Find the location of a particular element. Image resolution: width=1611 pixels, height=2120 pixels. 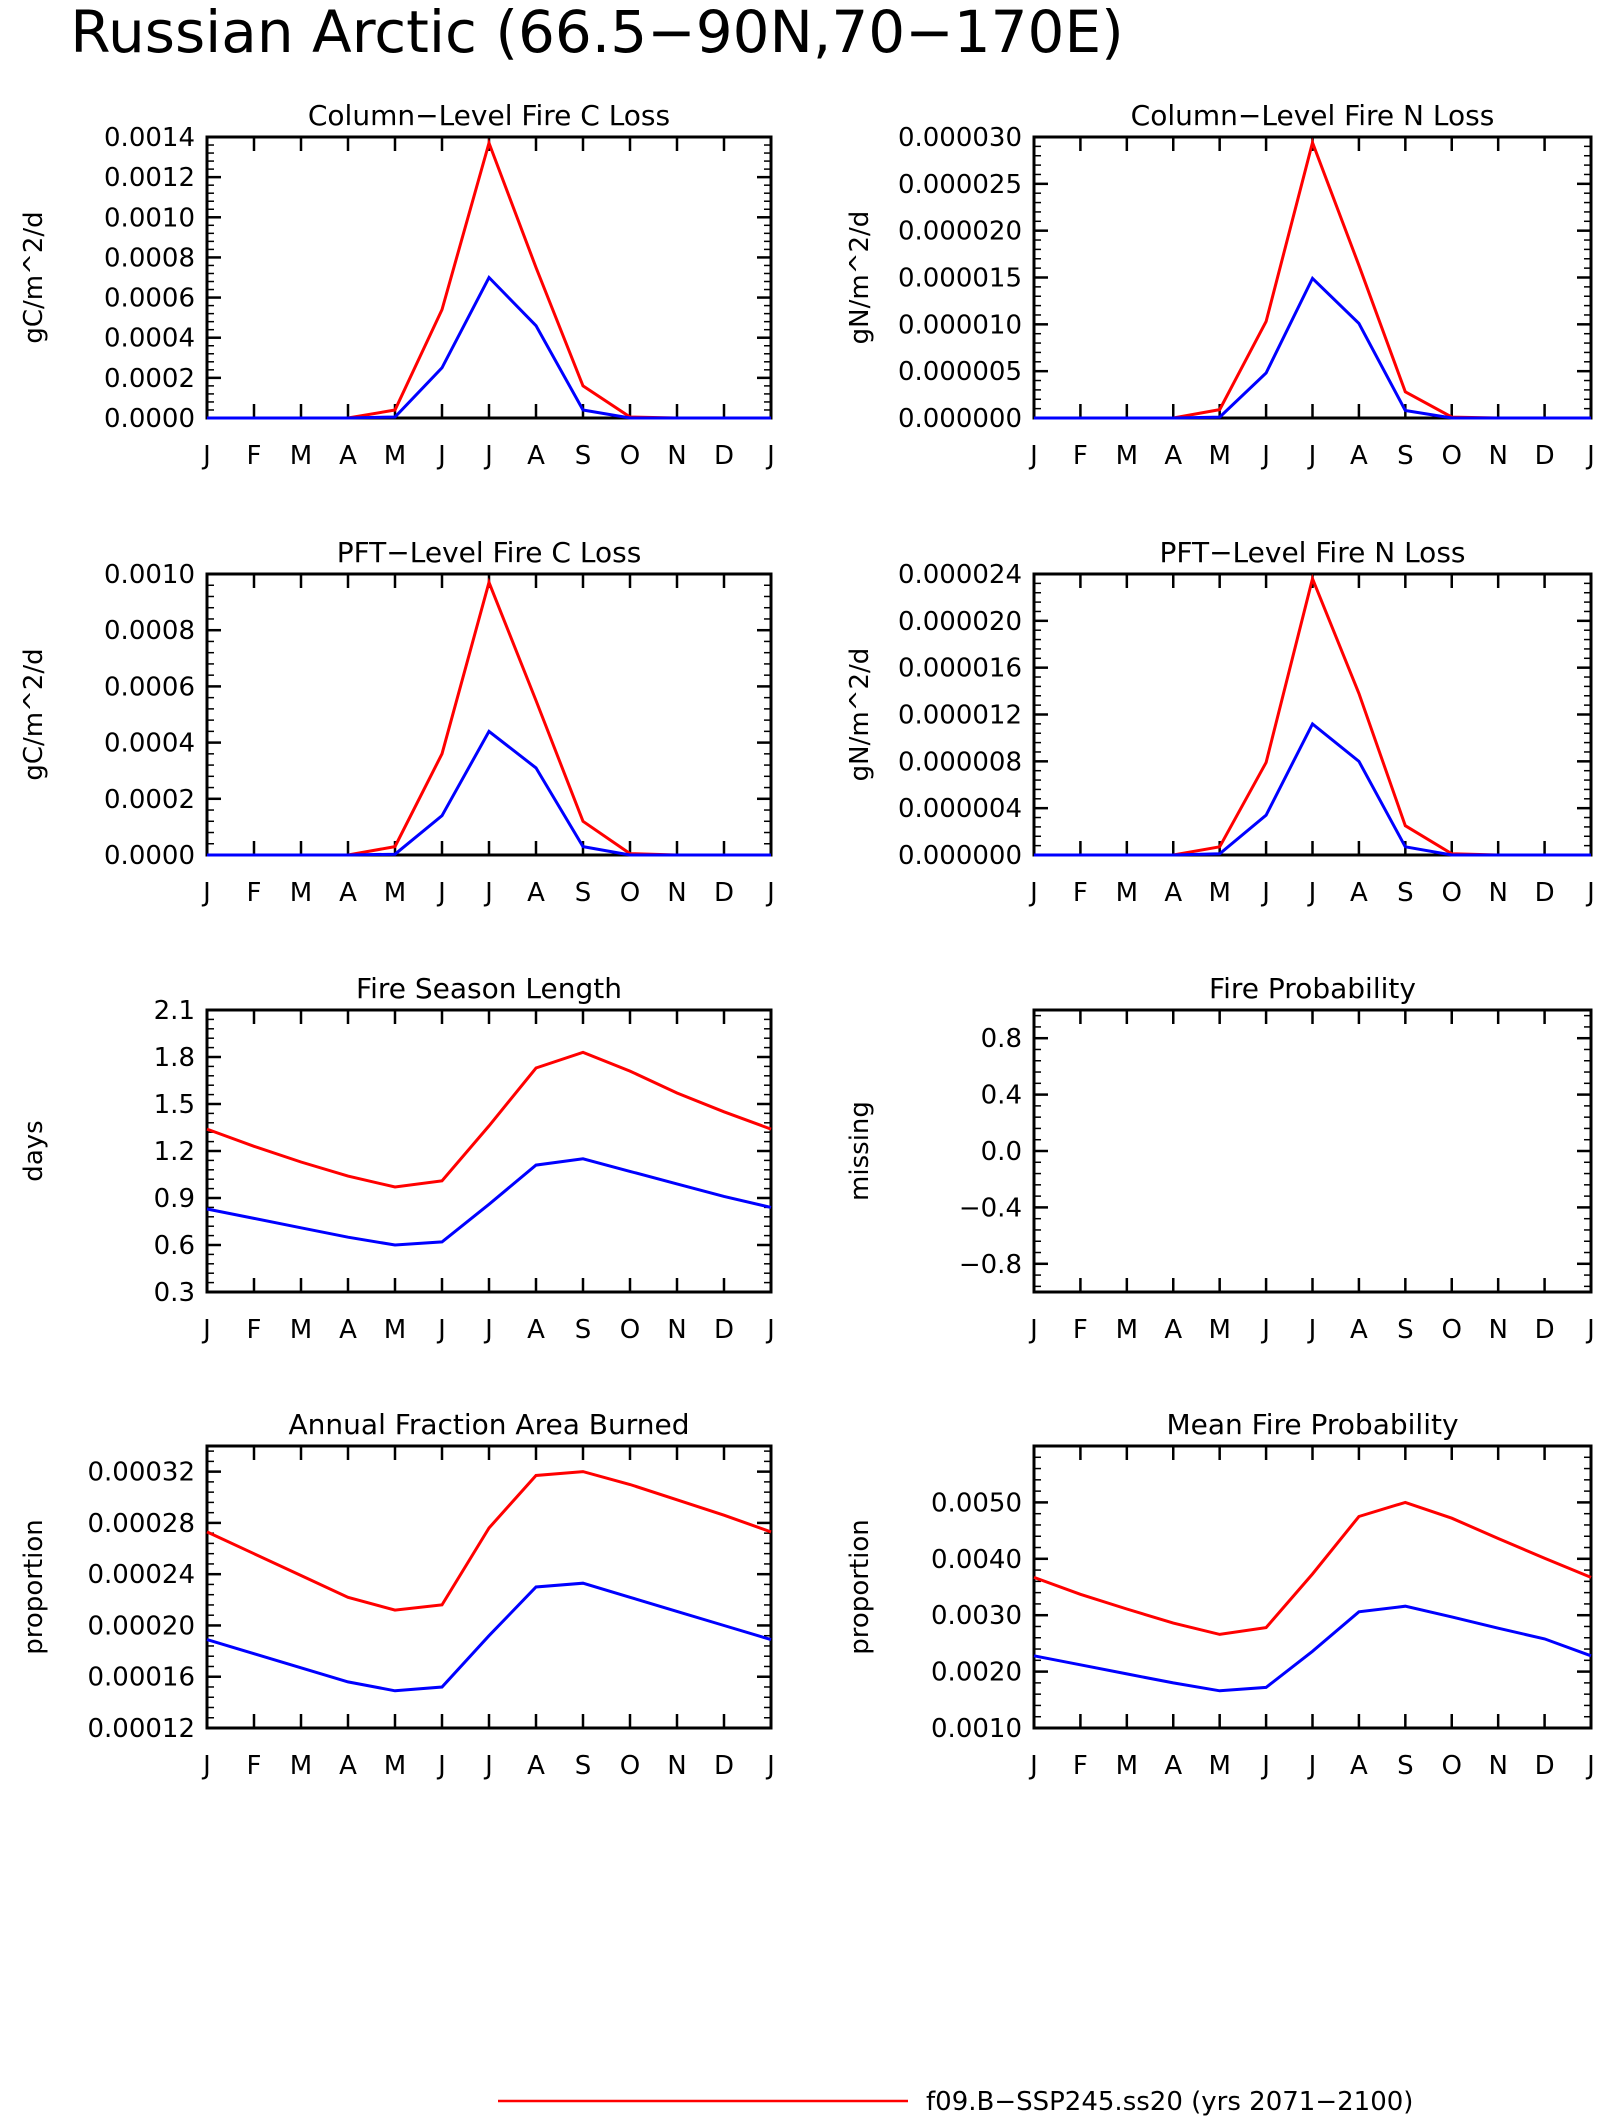

y-tick-label: 0.000015 is located at coordinates (960, 279).